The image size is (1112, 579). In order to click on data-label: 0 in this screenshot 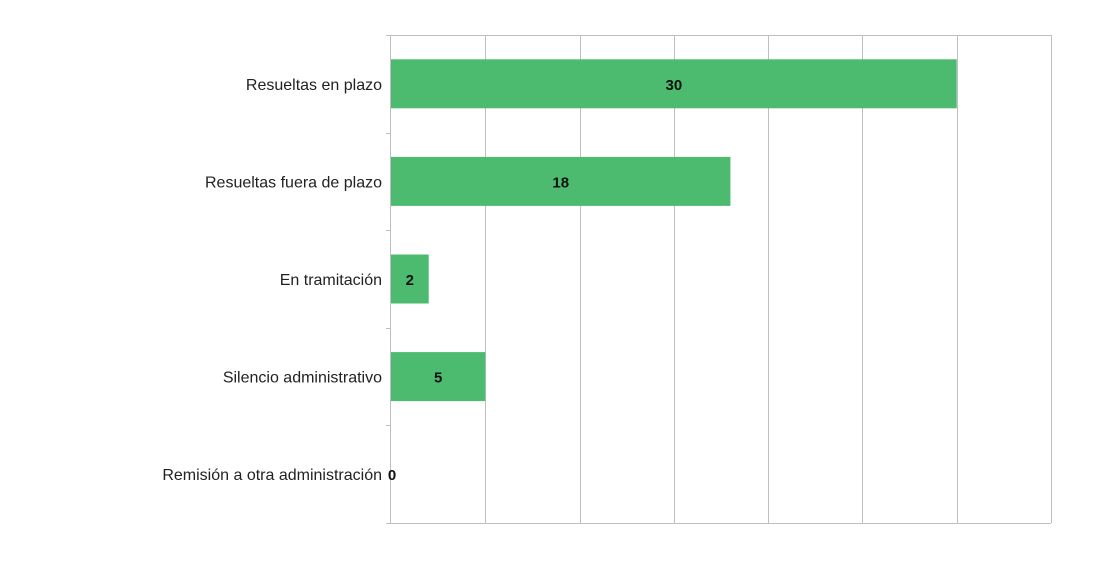, I will do `click(392, 475)`.